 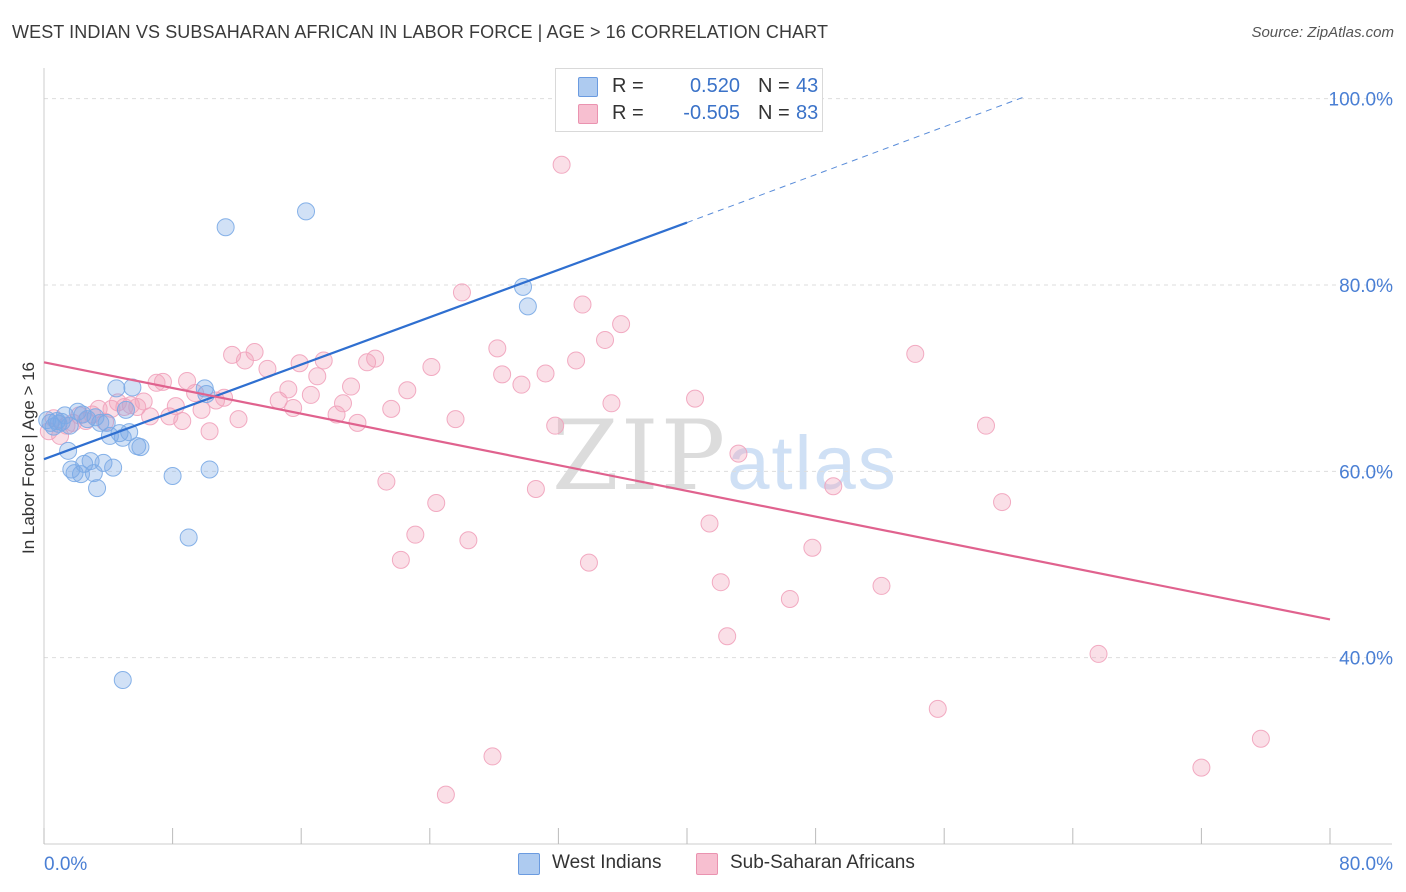 I want to click on legend-swatch-west-indians, so click(x=588, y=87).